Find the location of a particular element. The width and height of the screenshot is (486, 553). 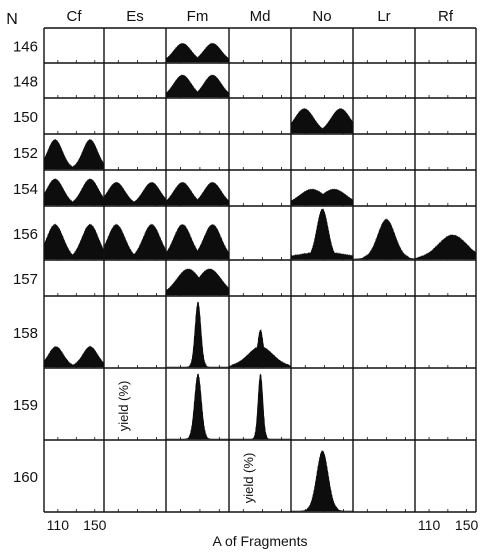

row-label-157: 157 is located at coordinates (25, 279).